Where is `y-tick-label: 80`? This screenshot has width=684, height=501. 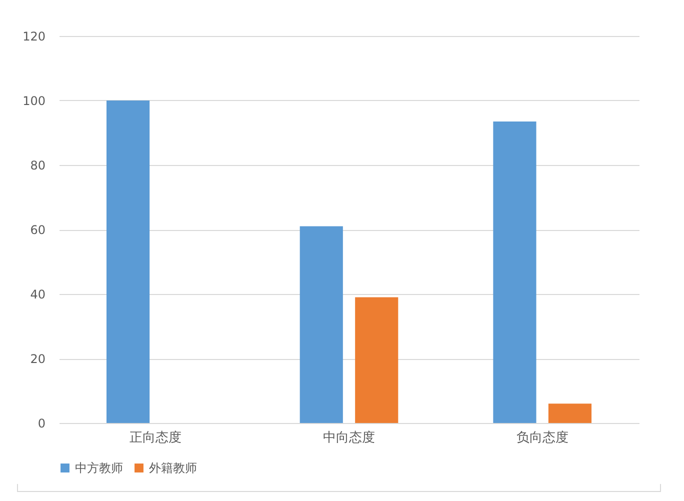 y-tick-label: 80 is located at coordinates (38, 165).